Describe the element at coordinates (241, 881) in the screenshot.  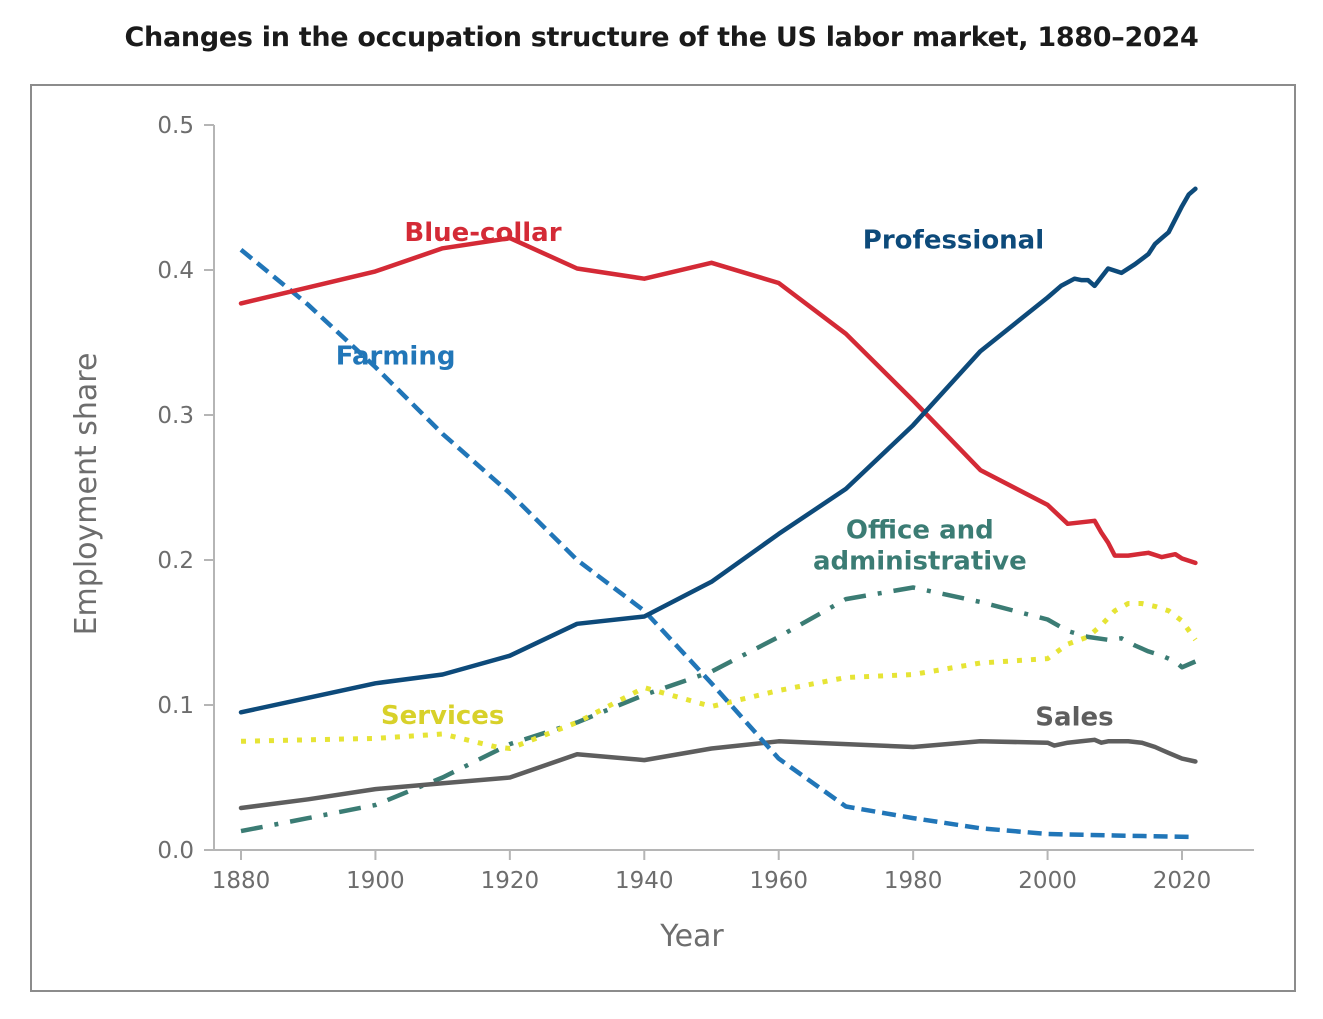
I see `x-tick-label: 1880` at that location.